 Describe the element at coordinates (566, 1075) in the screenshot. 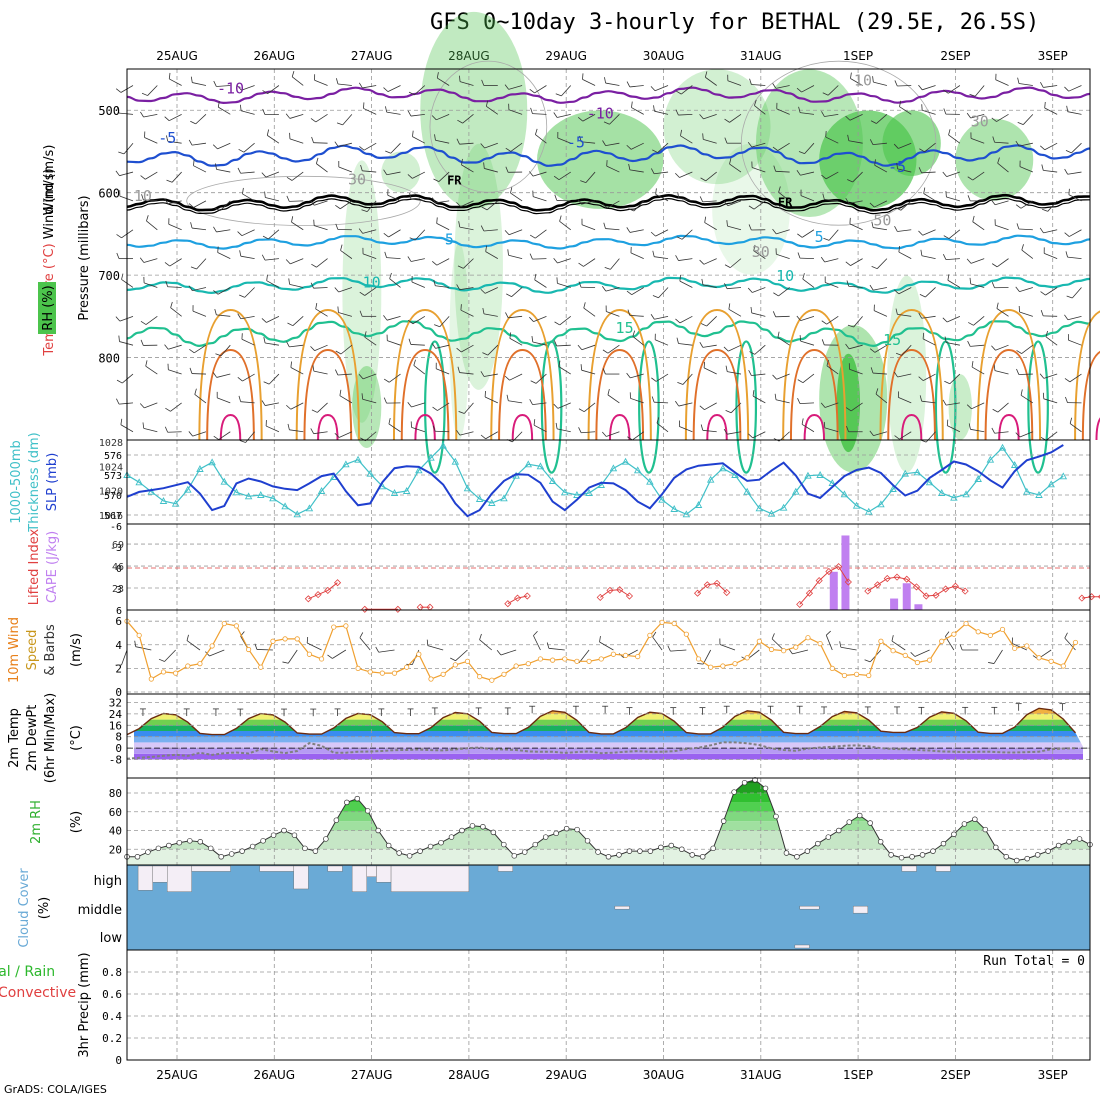

I see `date-label-bottom: 29AUG` at that location.